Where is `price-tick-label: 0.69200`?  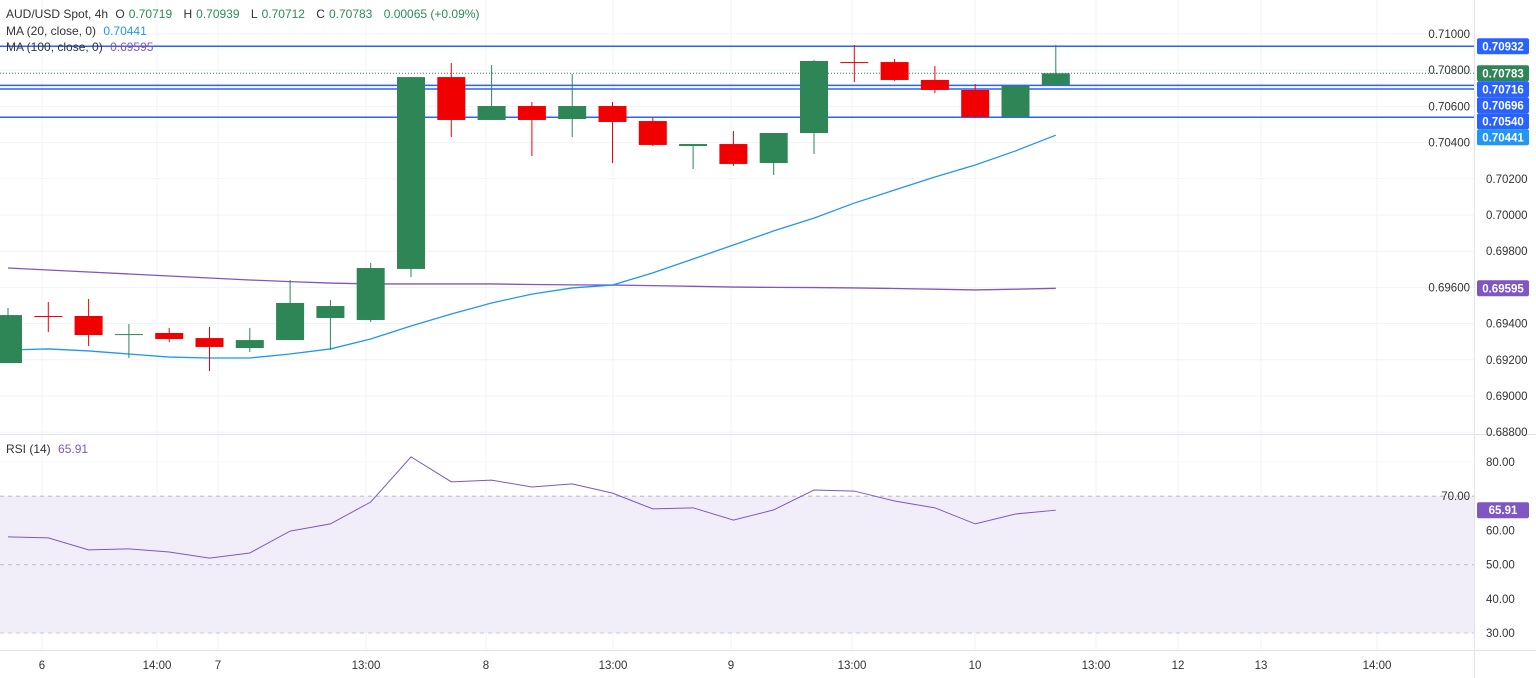 price-tick-label: 0.69200 is located at coordinates (1507, 361).